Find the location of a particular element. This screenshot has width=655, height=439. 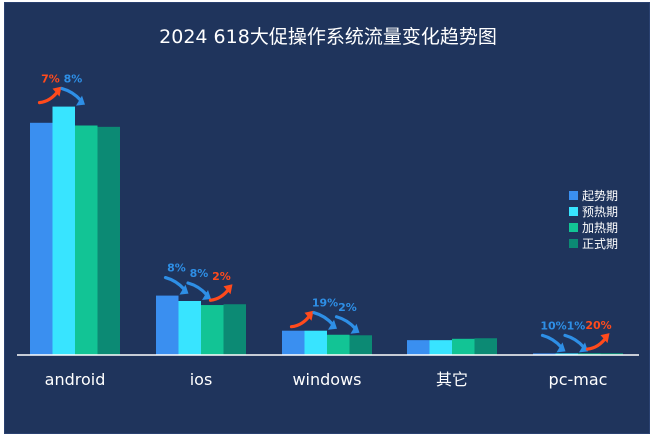

legend-label: 加热期 is located at coordinates (600, 228).